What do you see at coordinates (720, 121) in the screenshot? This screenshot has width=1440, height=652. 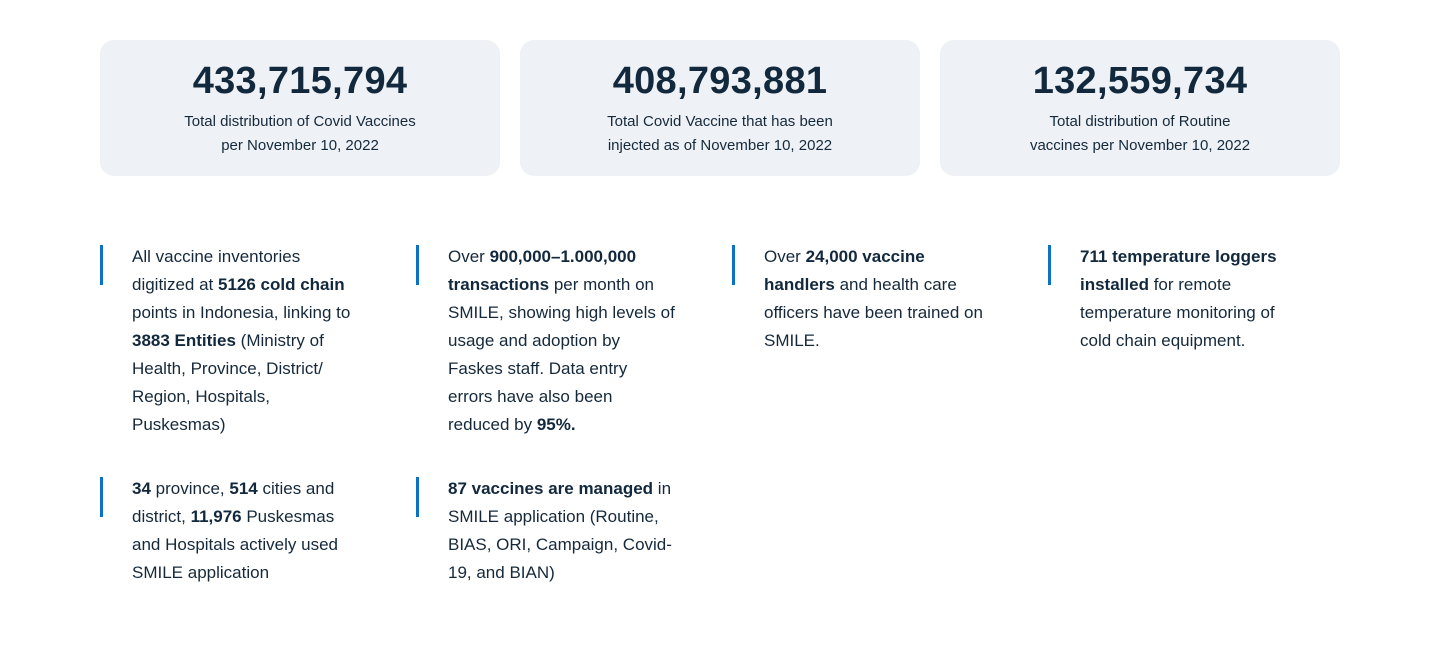 I see `stat-card-label-line1: Total Covid Vaccine that has been` at bounding box center [720, 121].